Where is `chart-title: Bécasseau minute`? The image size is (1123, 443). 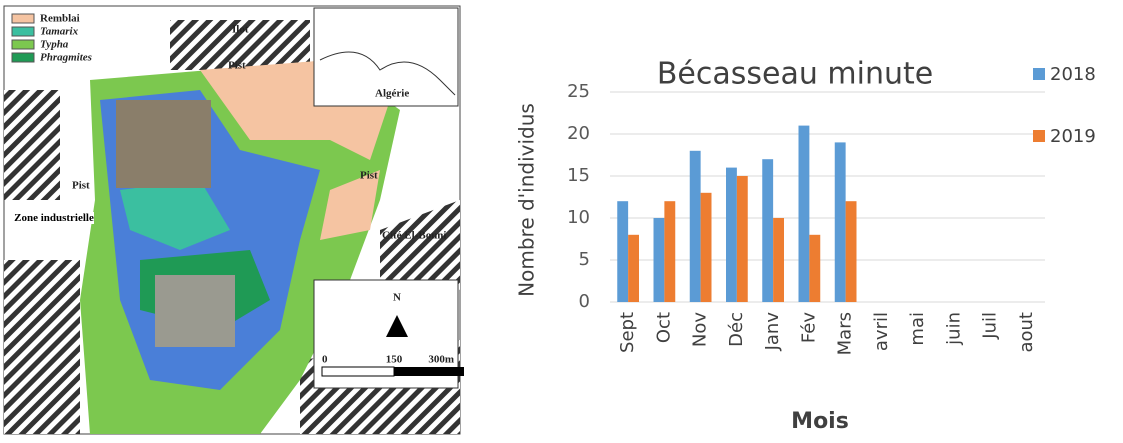 chart-title: Bécasseau minute is located at coordinates (795, 74).